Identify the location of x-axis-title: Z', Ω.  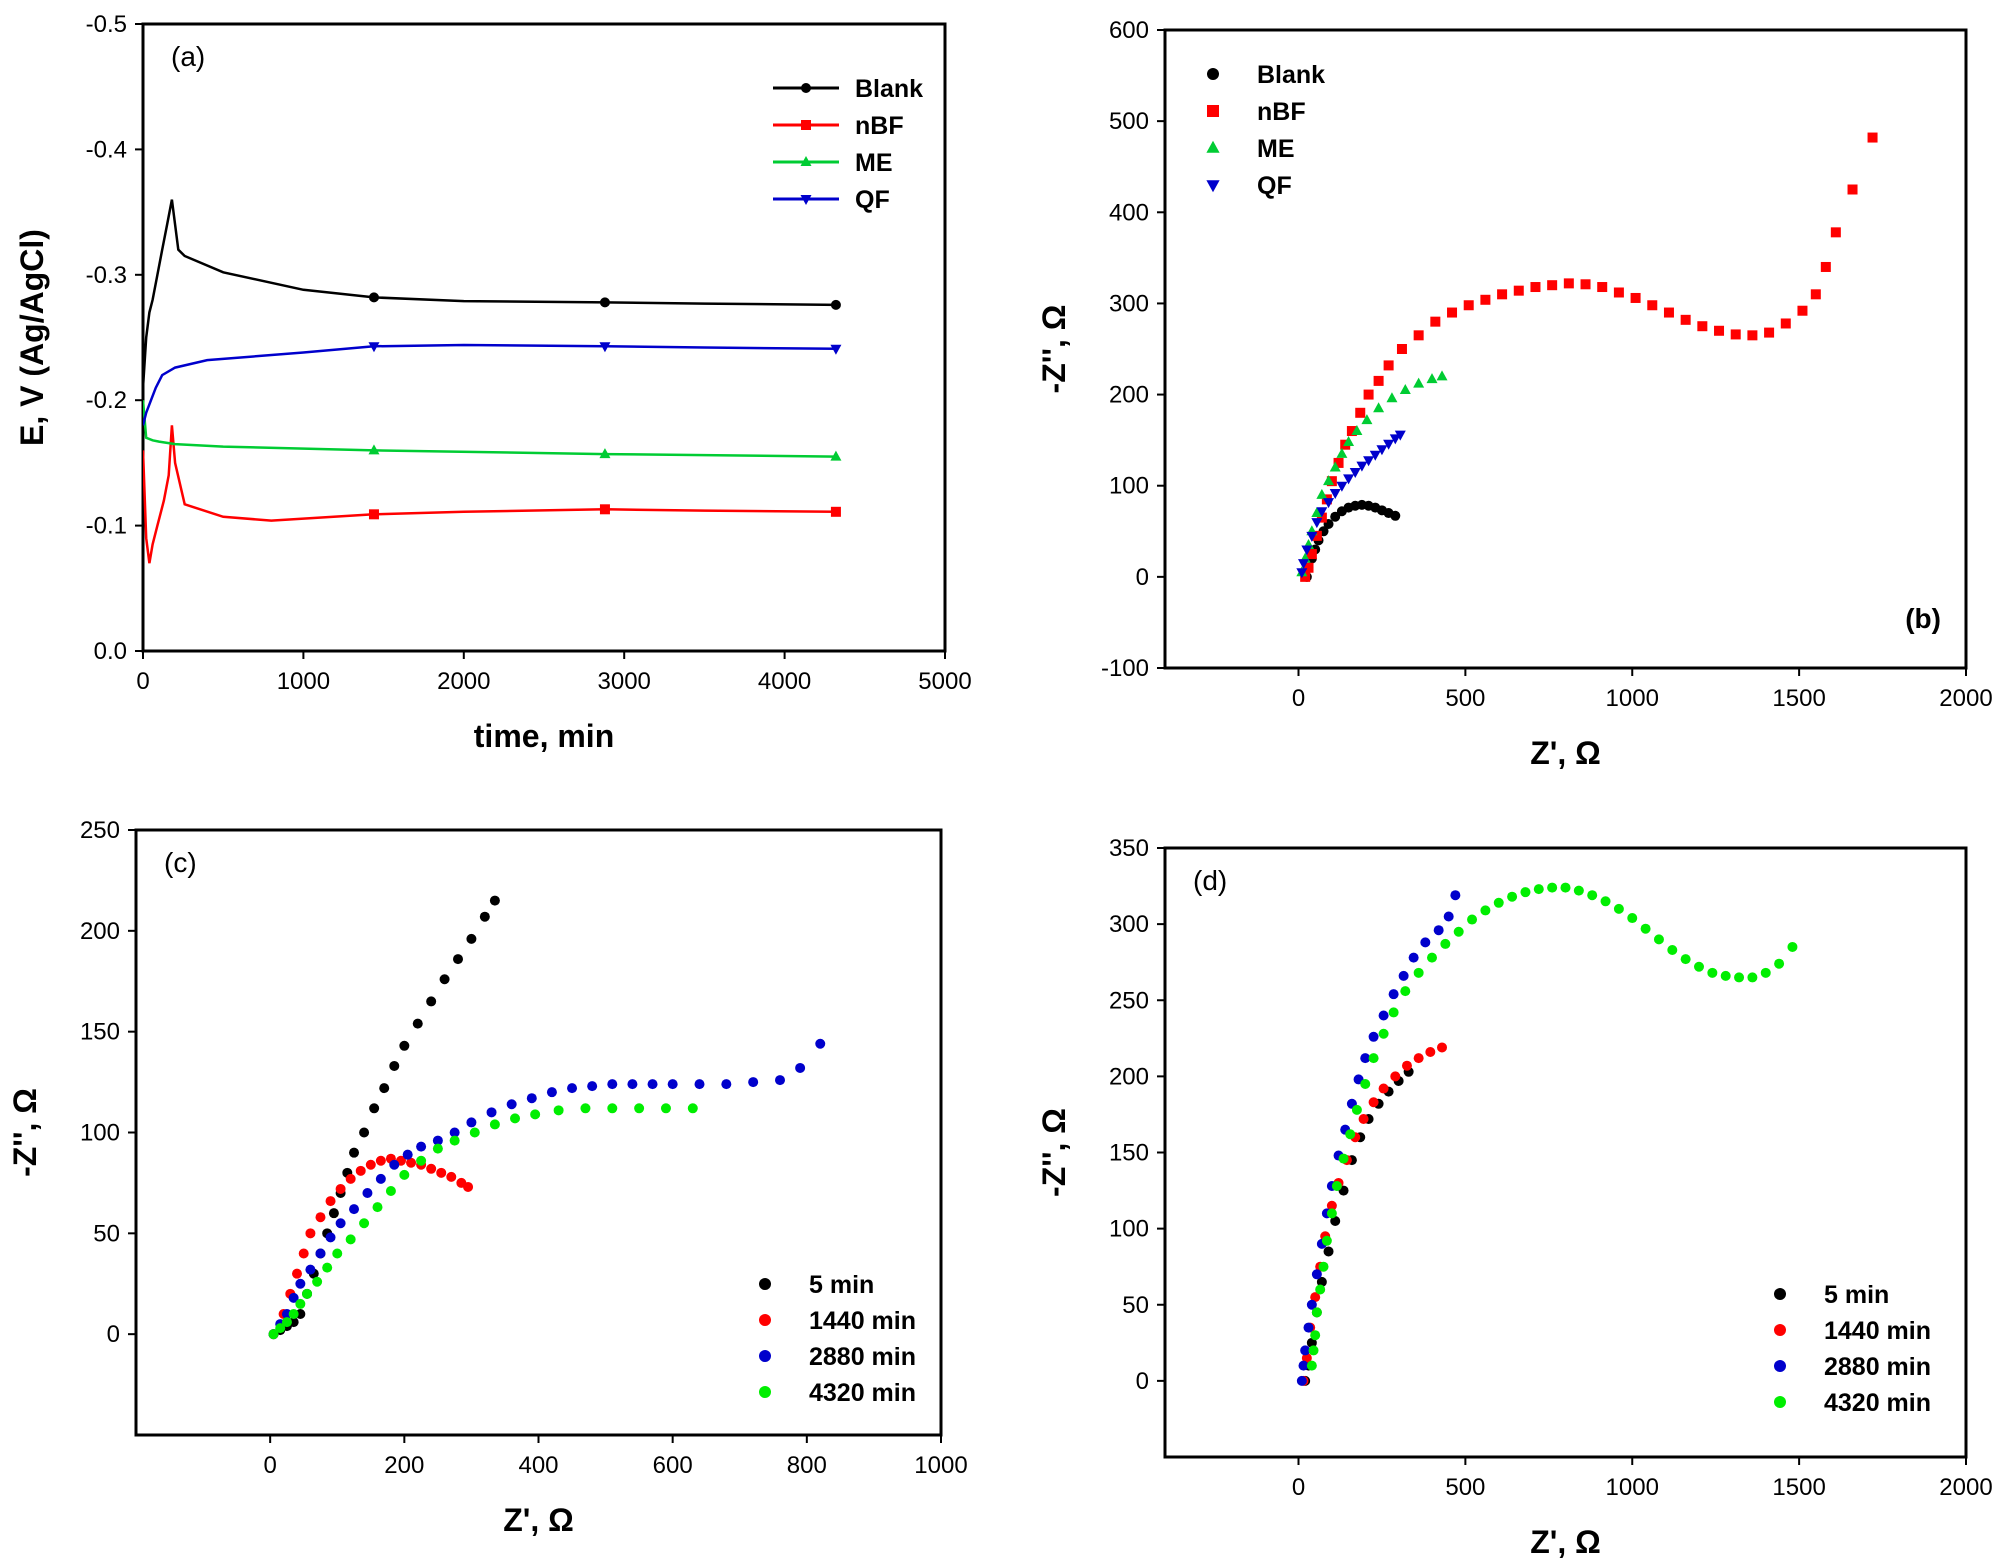
(1565, 753).